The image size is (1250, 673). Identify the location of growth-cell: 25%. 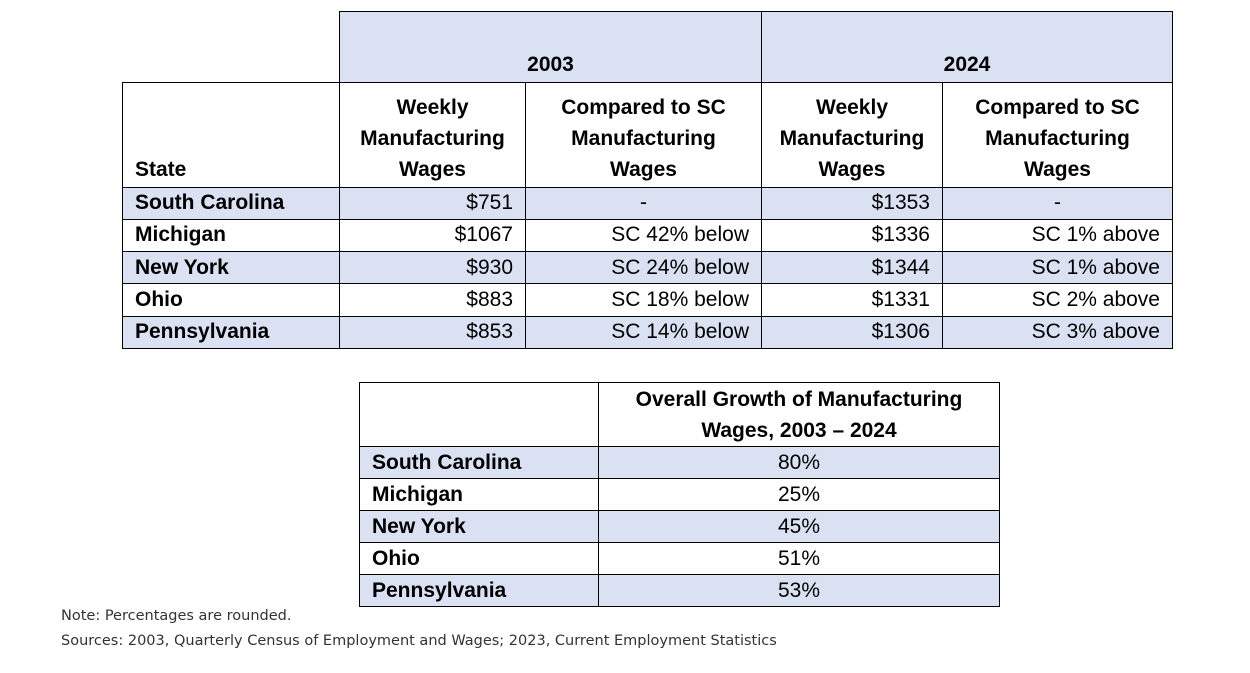
(799, 494).